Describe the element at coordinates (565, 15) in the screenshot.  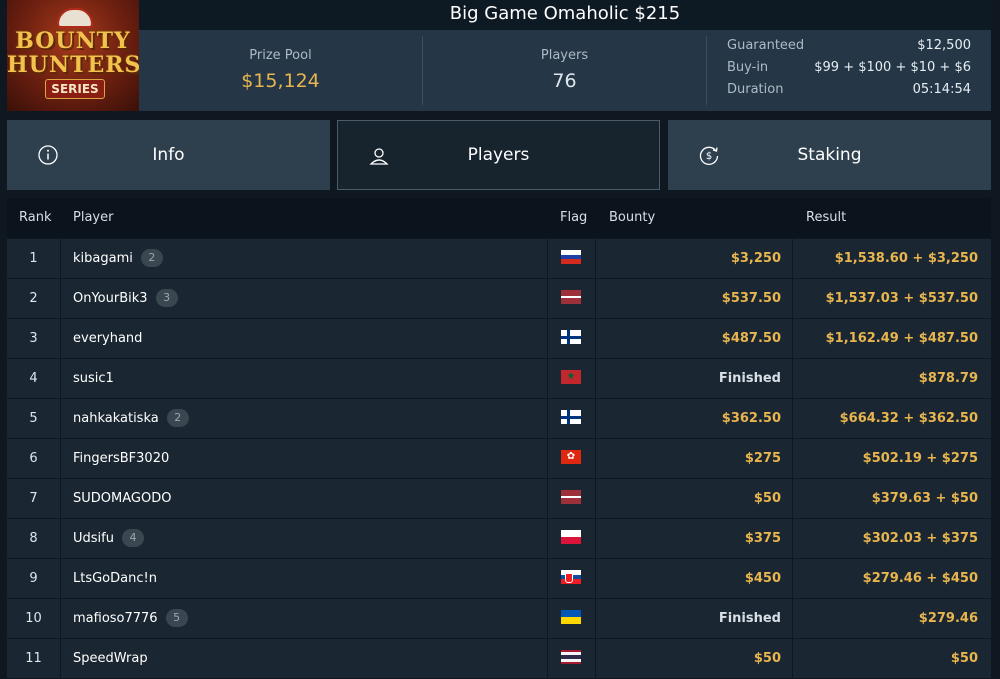
I see `tournament-title: Big Game Omaholic $215` at that location.